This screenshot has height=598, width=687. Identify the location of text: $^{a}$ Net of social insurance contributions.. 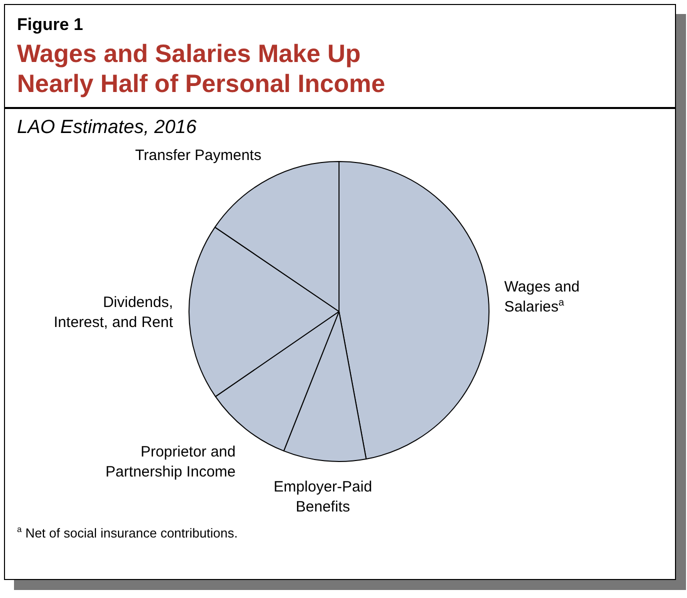
(128, 532).